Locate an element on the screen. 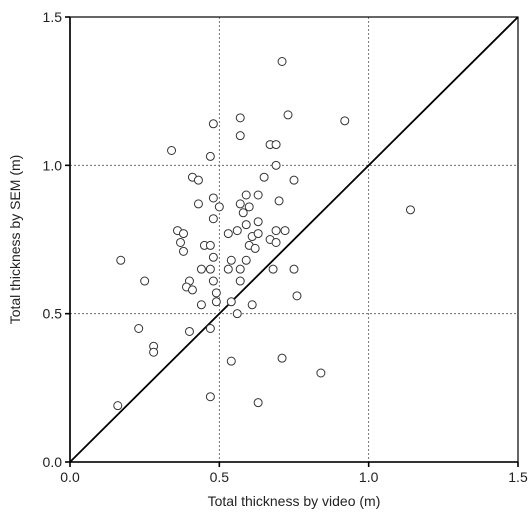  y-tick-label: 1.0 is located at coordinates (53, 165).